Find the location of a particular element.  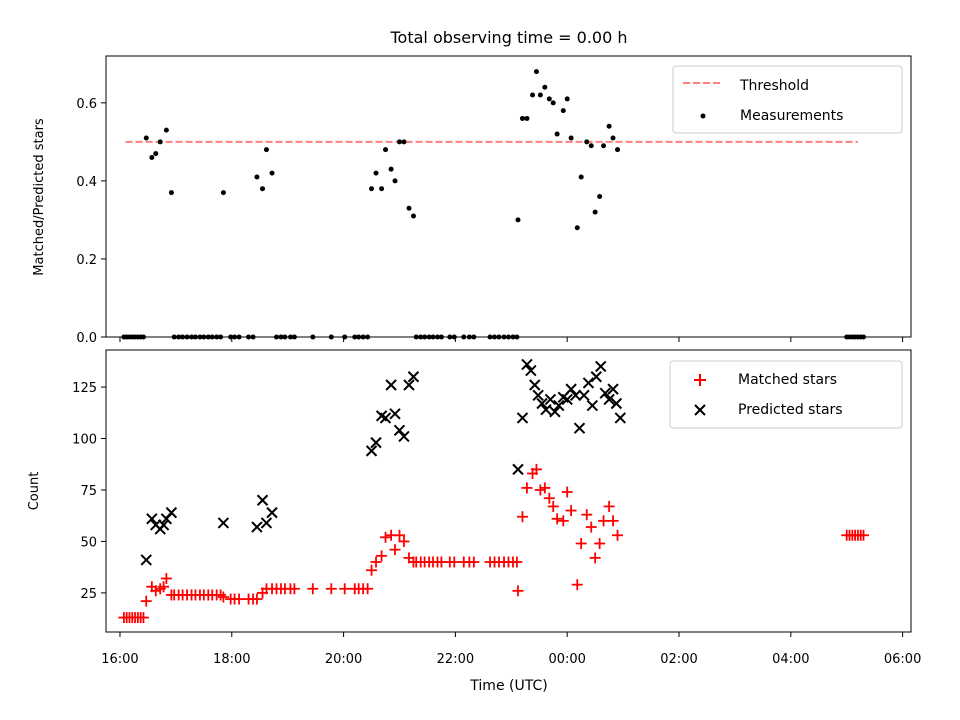

bottom-y-ticks: 25 50 75 100 125 is located at coordinates (89, 491).